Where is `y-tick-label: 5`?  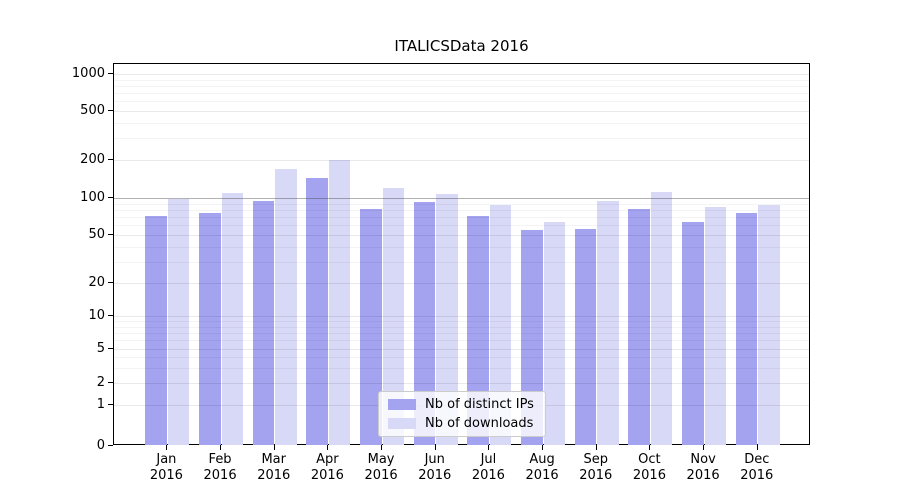
y-tick-label: 5 is located at coordinates (100, 348).